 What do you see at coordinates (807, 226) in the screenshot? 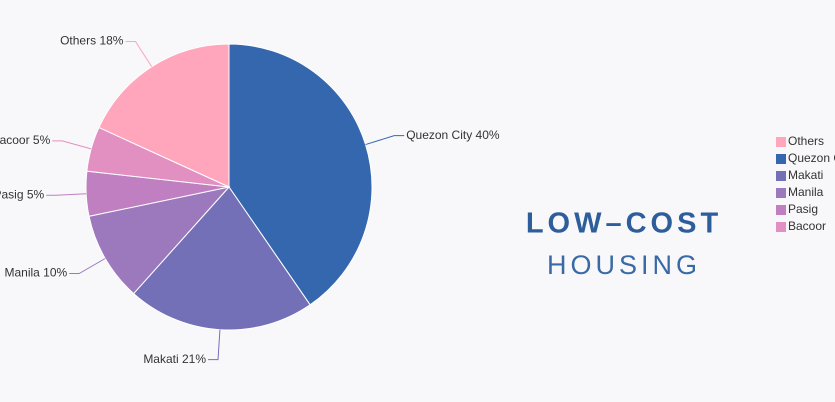
I see `legend-label: Bacoor` at bounding box center [807, 226].